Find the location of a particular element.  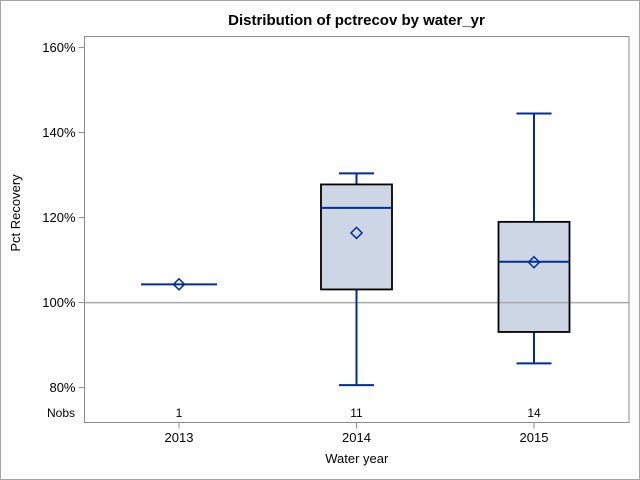

y-axis-tick-label: 120% is located at coordinates (59, 217).